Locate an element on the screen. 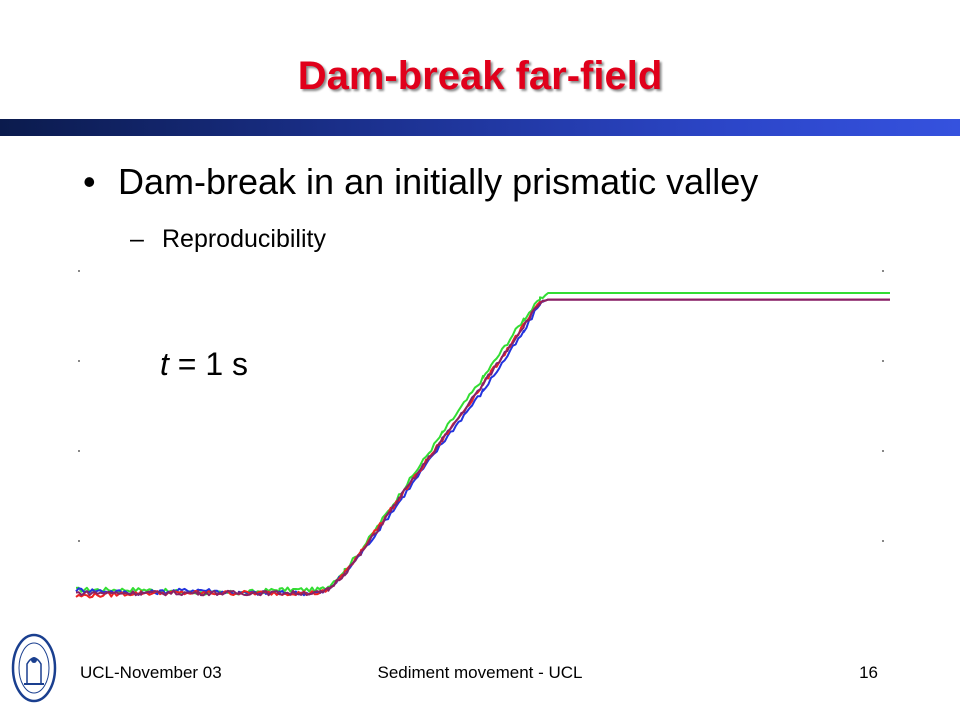 The image size is (960, 720). footer-title: Sediment movement - UCL is located at coordinates (480, 672).